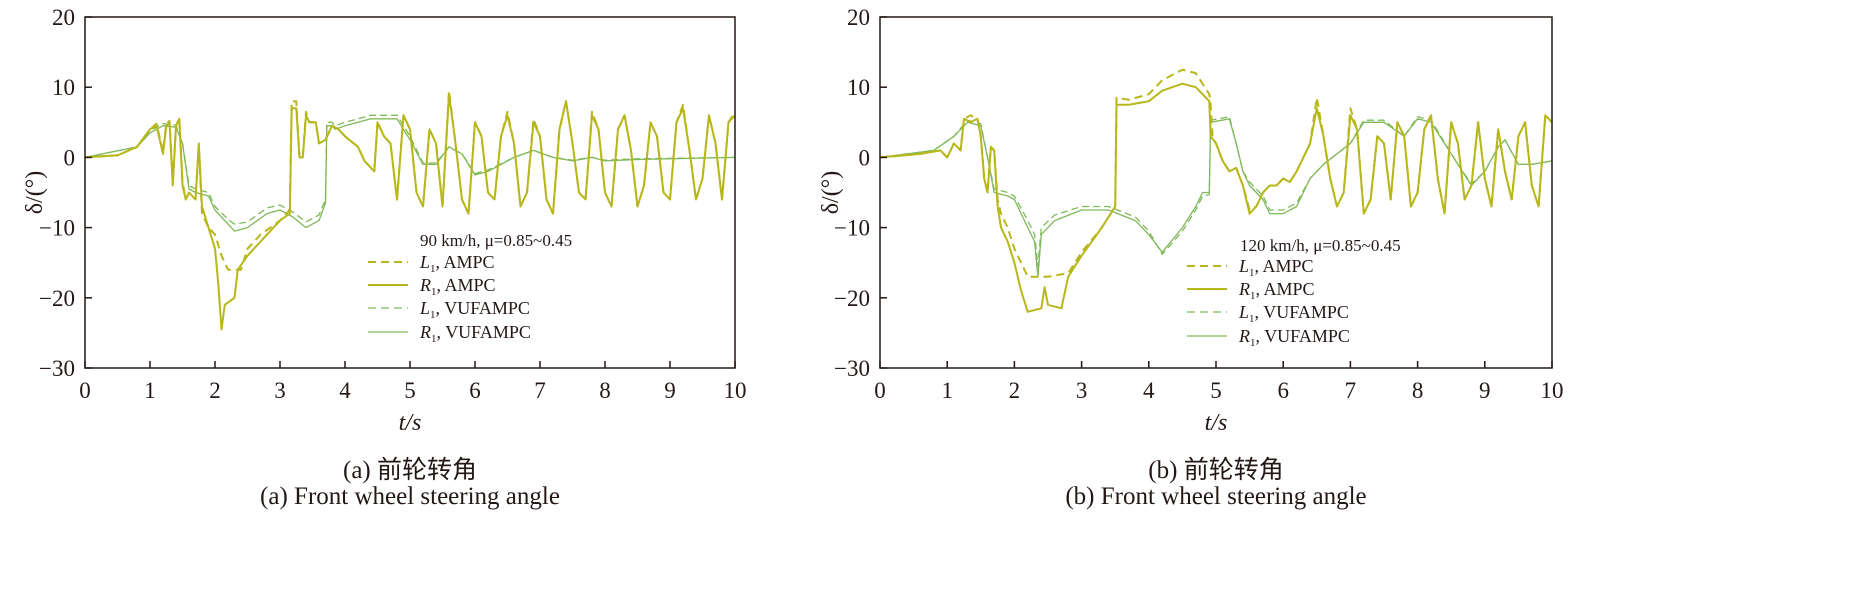 The width and height of the screenshot is (1874, 615). Describe the element at coordinates (1320, 245) in the screenshot. I see `condition-label: 120 km/h, μ=0.85~0.45` at that location.